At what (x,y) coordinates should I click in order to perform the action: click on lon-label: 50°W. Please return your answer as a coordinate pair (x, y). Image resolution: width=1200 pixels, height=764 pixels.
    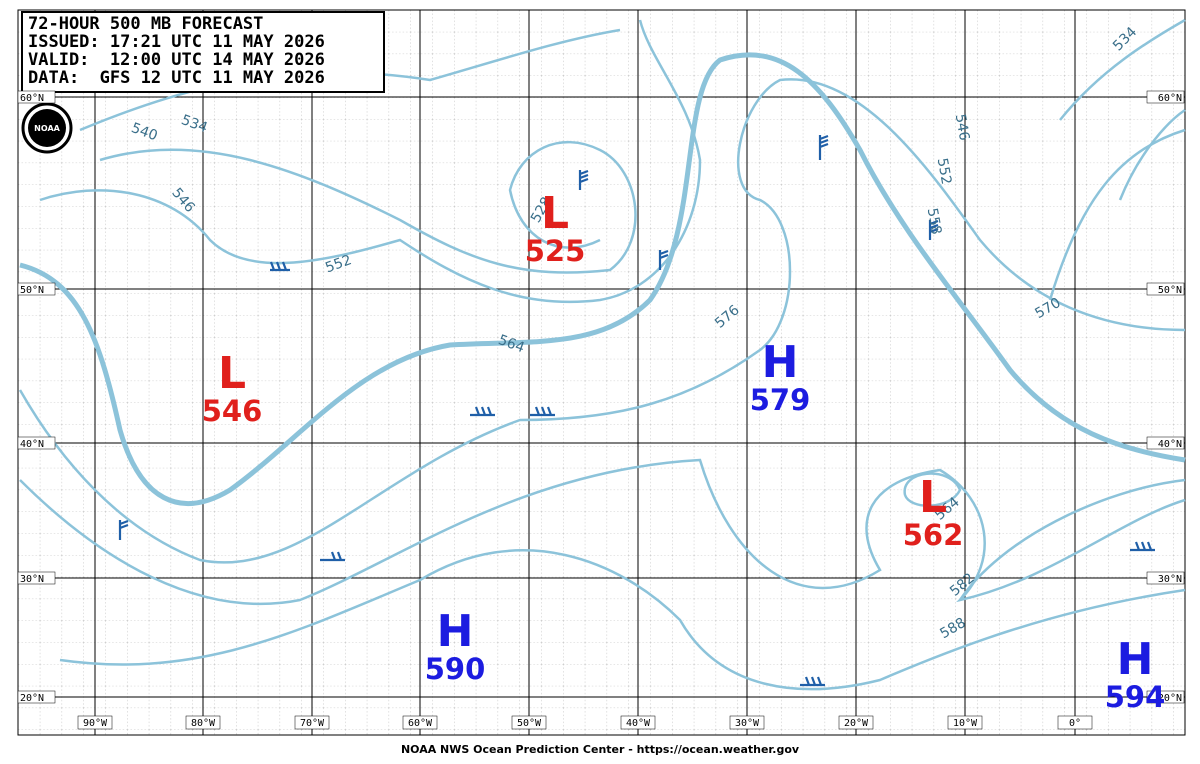
    Looking at the image, I should click on (529, 723).